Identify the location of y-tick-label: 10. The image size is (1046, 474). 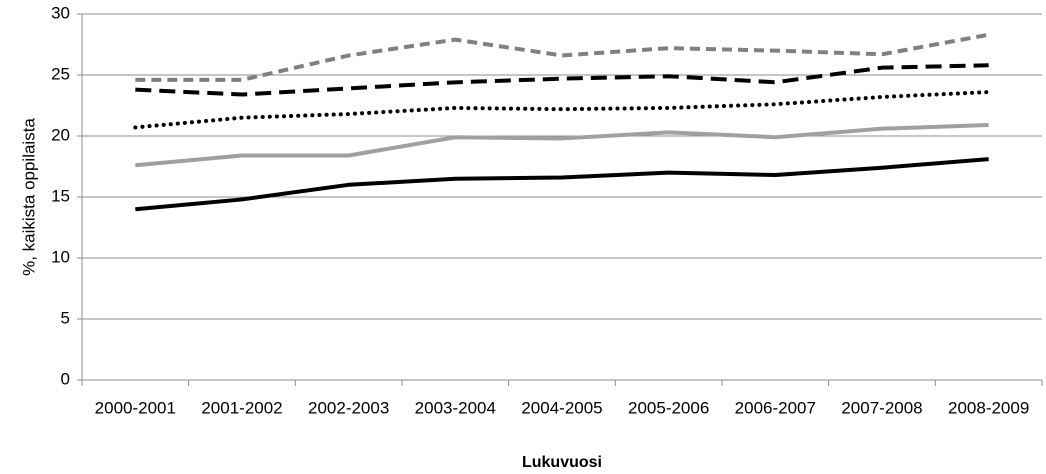
(60, 256).